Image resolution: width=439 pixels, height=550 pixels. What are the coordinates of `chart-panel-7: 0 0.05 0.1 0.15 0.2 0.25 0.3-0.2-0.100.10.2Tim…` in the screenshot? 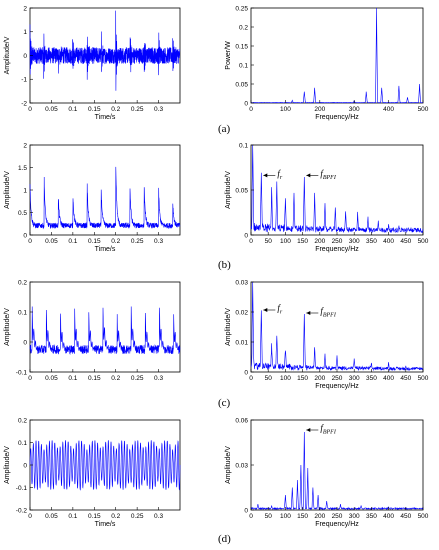 It's located at (92, 472).